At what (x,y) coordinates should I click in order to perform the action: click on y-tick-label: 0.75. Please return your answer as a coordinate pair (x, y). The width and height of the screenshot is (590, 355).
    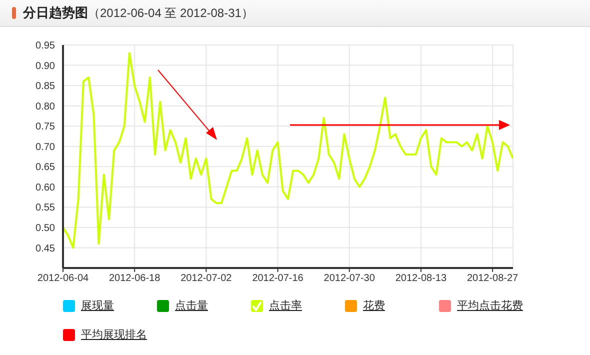
    Looking at the image, I should click on (46, 127).